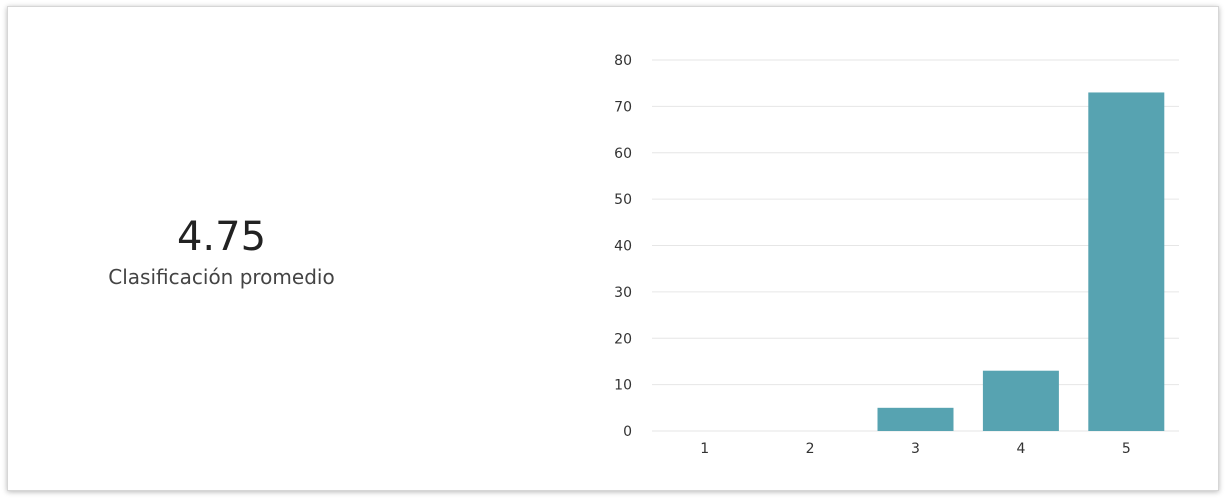  I want to click on y-axis-tick-labels: 0 10 20 30 40 50 60 70 80, so click(623, 246).